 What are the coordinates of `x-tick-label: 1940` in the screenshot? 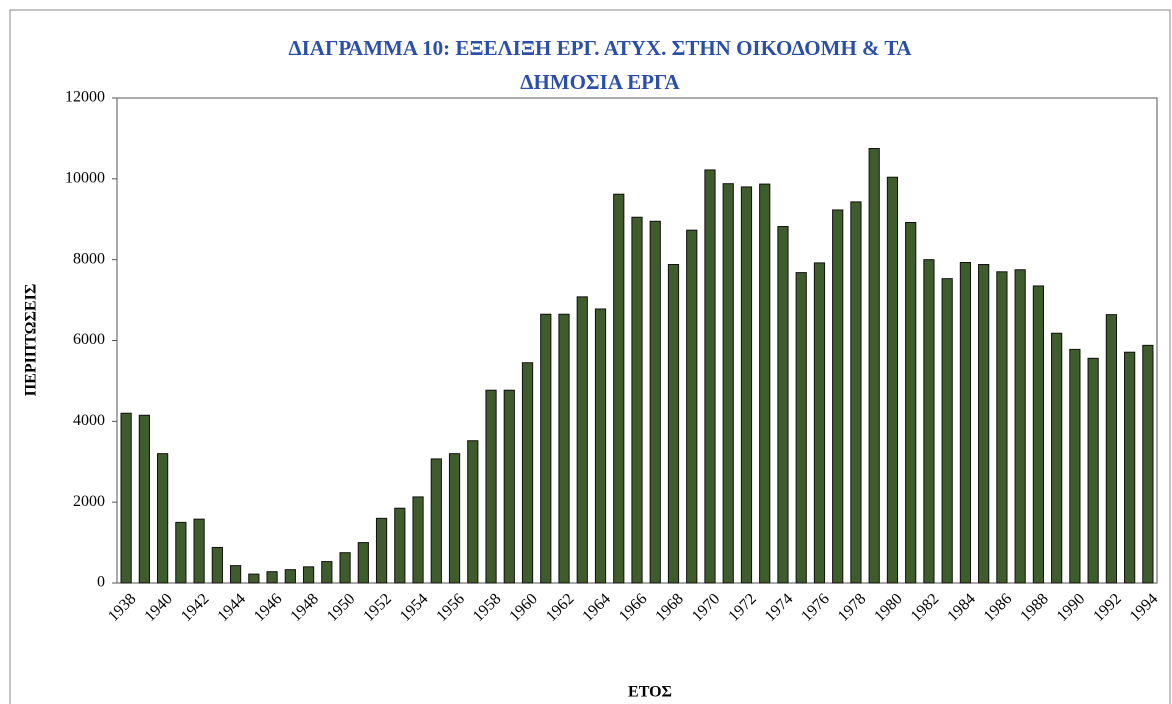 It's located at (158, 607).